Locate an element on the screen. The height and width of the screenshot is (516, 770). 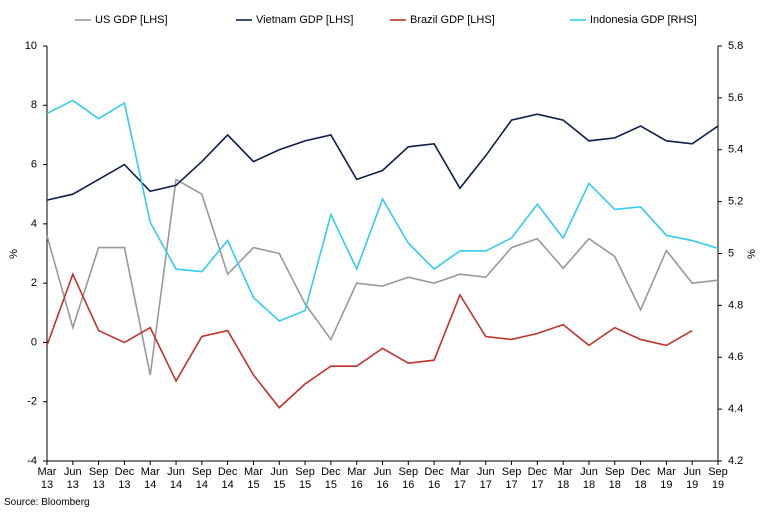
x-tick-label: Mar 17 is located at coordinates (460, 478).